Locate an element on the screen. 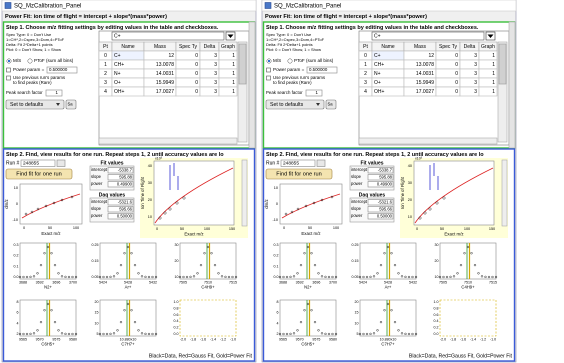 This screenshot has width=564, height=363. daq-name: intercept is located at coordinates (359, 201).